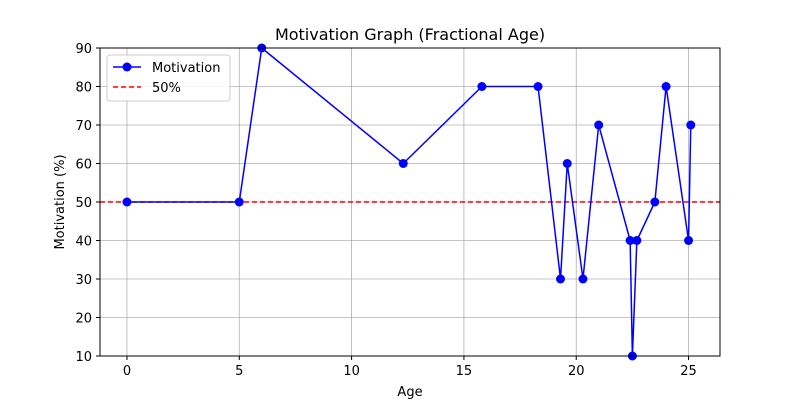  What do you see at coordinates (464, 371) in the screenshot?
I see `x-tick-label: 15` at bounding box center [464, 371].